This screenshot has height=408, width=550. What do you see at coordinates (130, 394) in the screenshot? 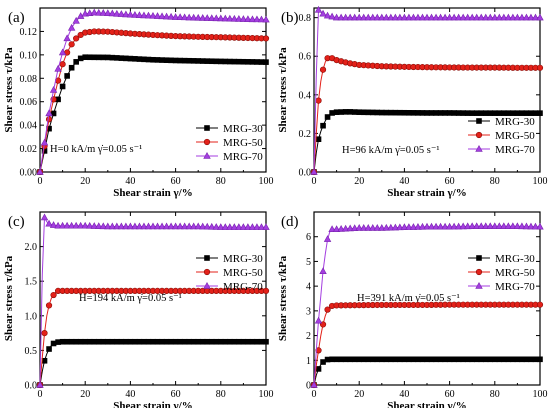
I see `x-tick-label: 40` at bounding box center [130, 394].